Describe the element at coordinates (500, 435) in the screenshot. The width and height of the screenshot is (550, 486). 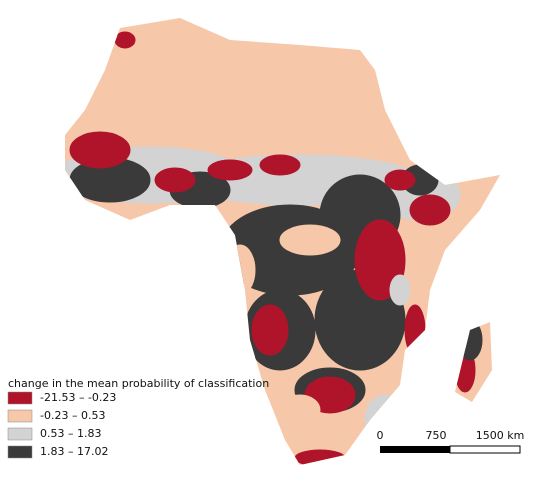
I see `scale-label: 1500 km` at that location.